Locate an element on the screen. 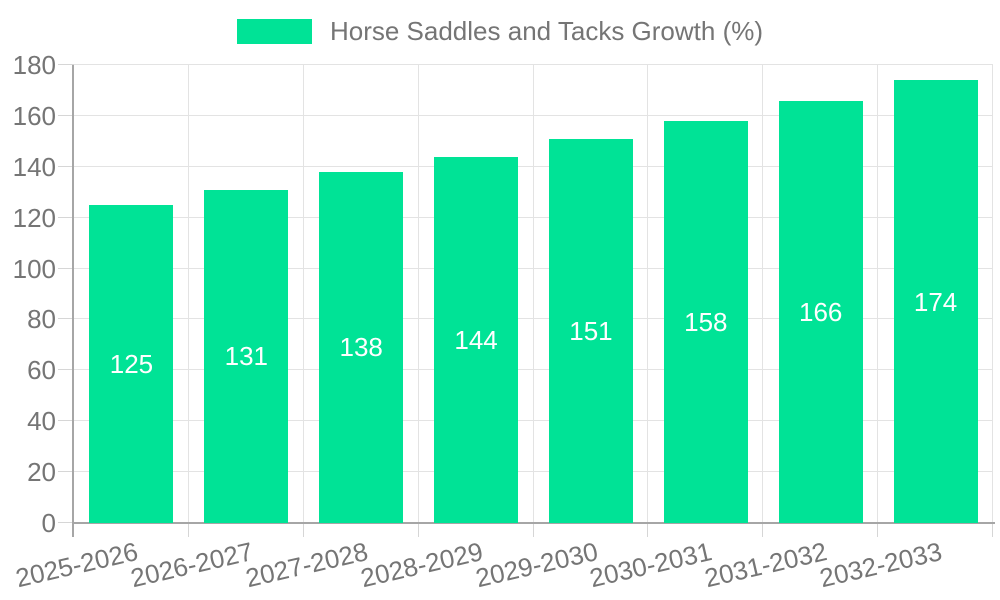 The image size is (1000, 600). x-axis-tick-label: 2025-2026 is located at coordinates (76, 565).